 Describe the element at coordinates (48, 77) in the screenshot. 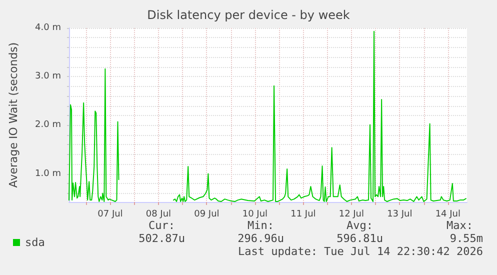

I see `y-tick-label: 3.0 m` at that location.